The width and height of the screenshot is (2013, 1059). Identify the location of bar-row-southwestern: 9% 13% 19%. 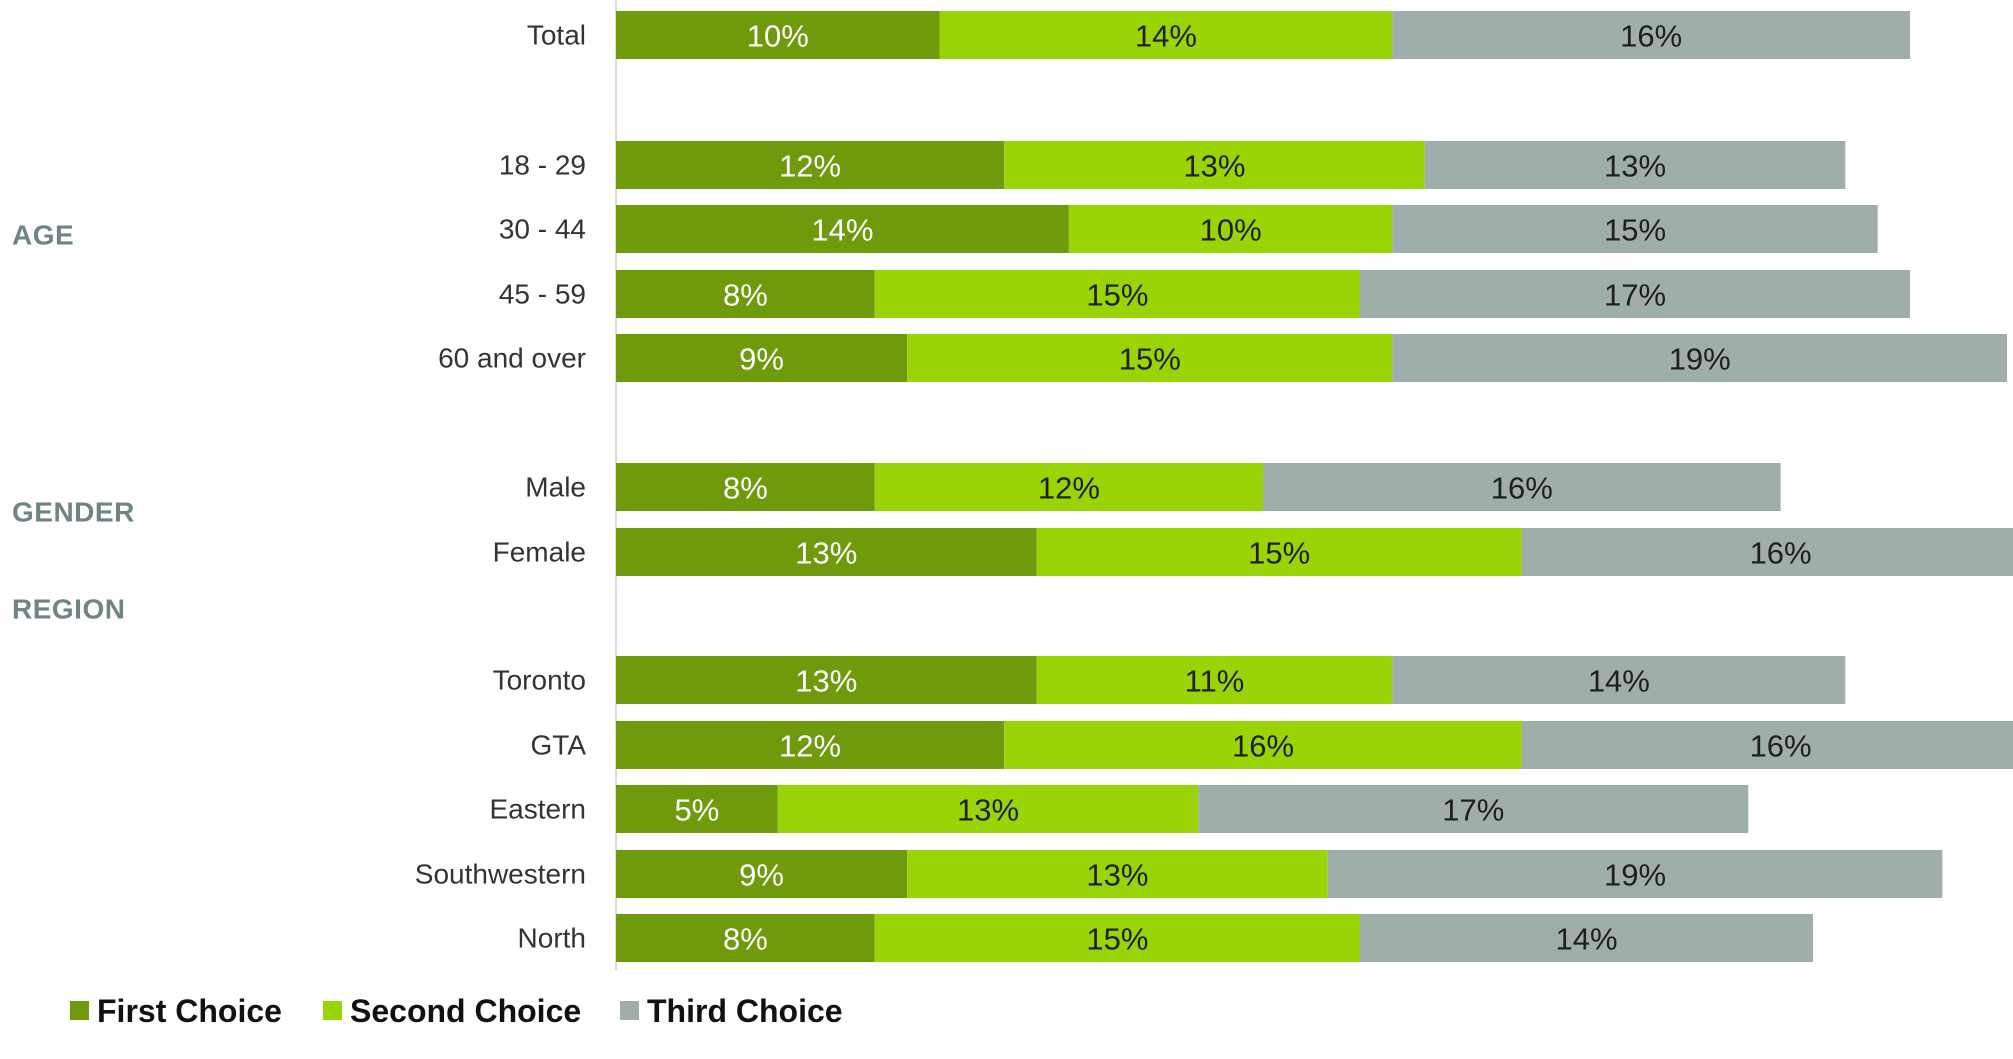
(1279, 874).